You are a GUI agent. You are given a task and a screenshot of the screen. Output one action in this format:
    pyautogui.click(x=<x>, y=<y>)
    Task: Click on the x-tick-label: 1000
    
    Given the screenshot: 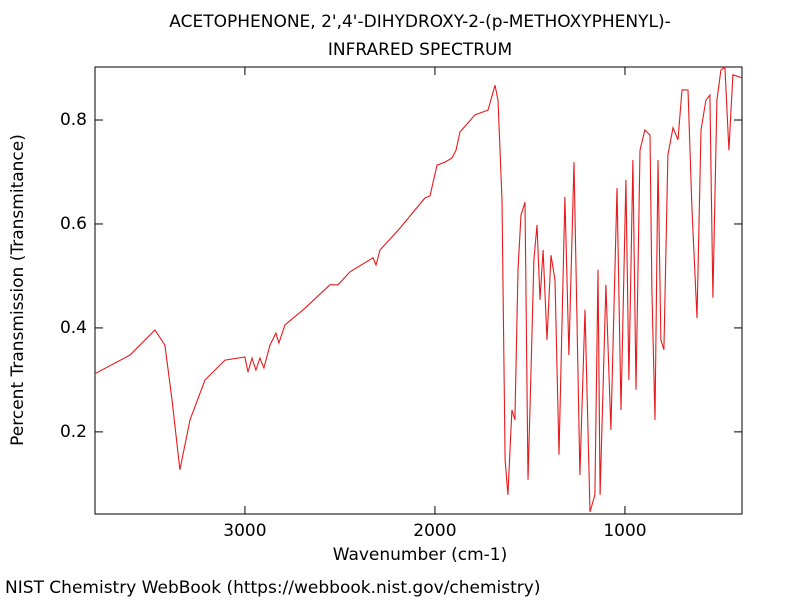 What is the action you would take?
    pyautogui.click(x=624, y=531)
    